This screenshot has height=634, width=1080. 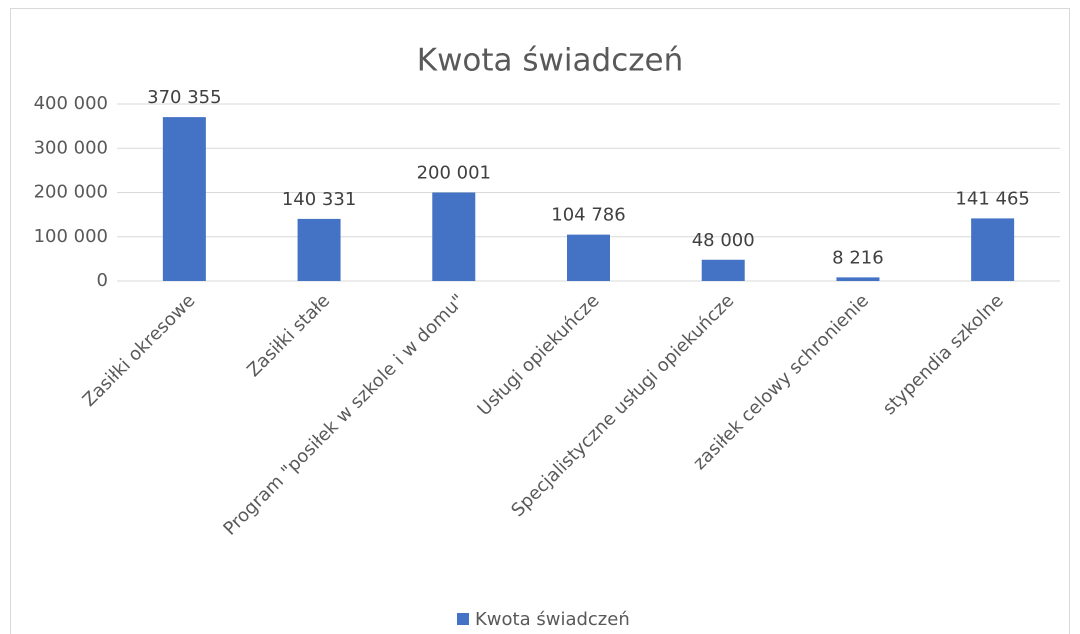 I want to click on data-label: 48 000, so click(x=723, y=240).